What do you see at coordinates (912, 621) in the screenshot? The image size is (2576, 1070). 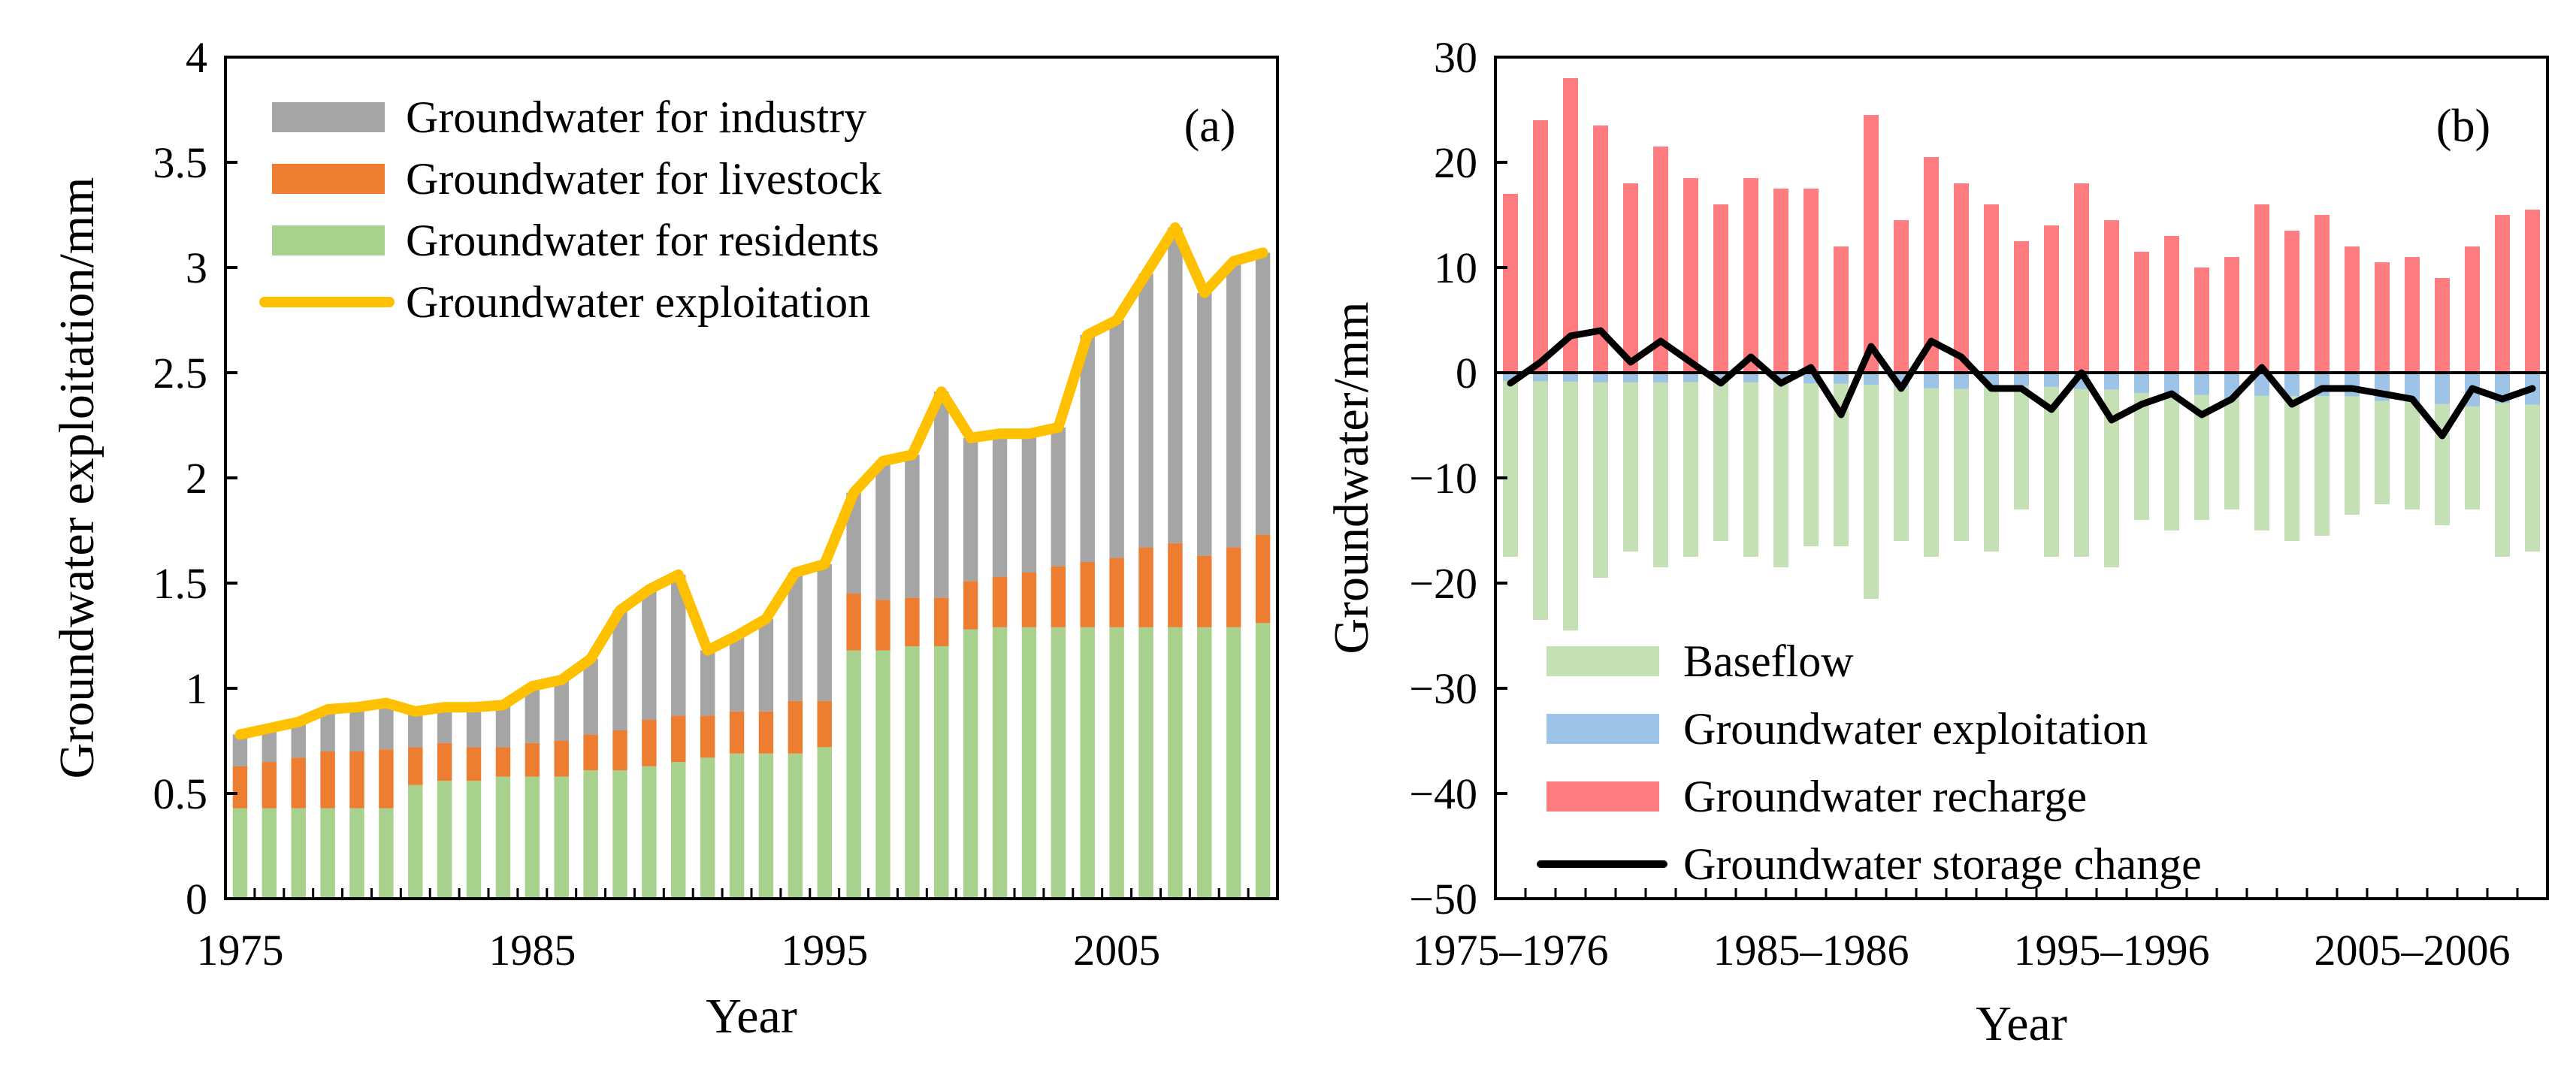 I see `bar-groundwater-for-livestock-1998` at bounding box center [912, 621].